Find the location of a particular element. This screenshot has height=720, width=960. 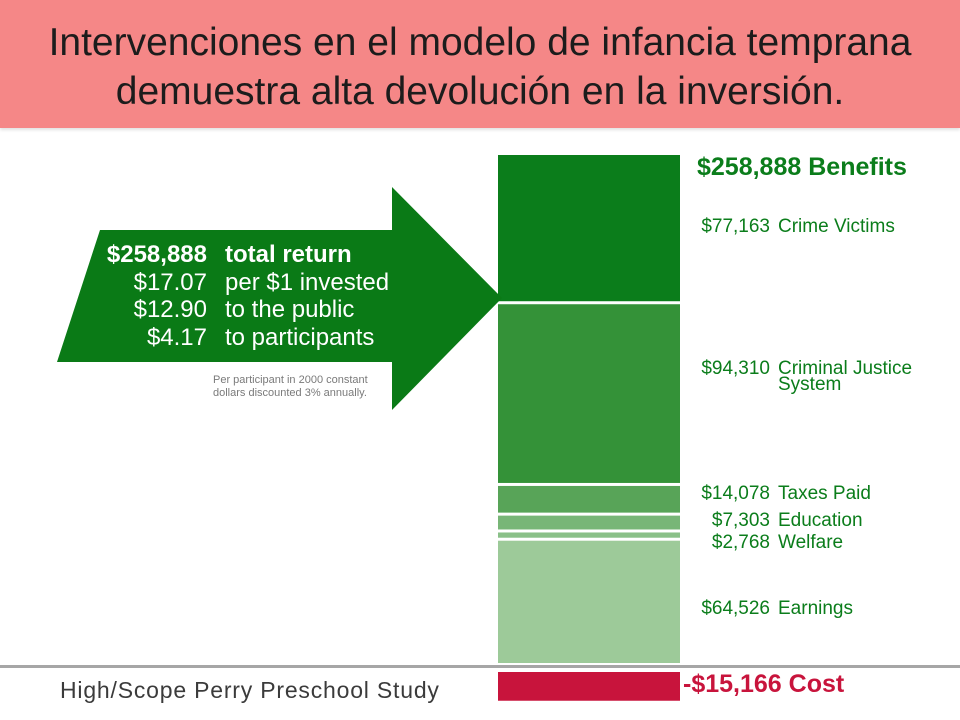

callout-row-participants: $4.17 to participants is located at coordinates (239, 338).